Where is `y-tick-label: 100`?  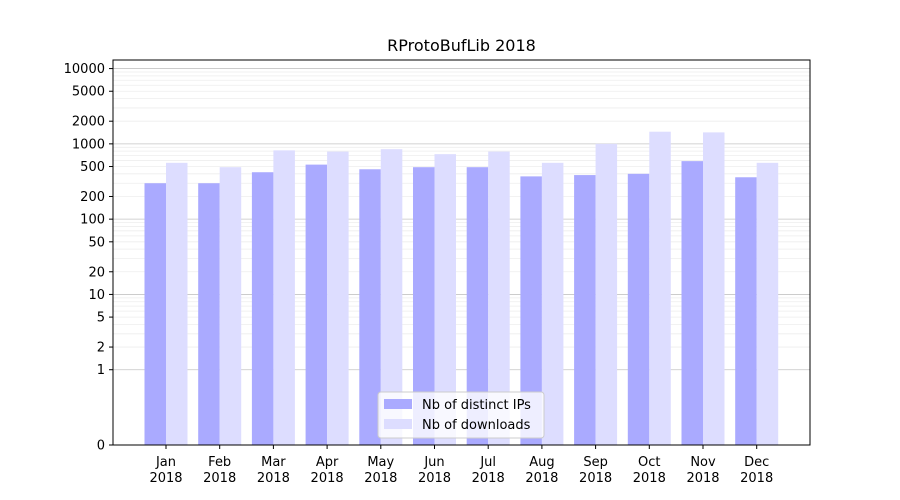 y-tick-label: 100 is located at coordinates (92, 220).